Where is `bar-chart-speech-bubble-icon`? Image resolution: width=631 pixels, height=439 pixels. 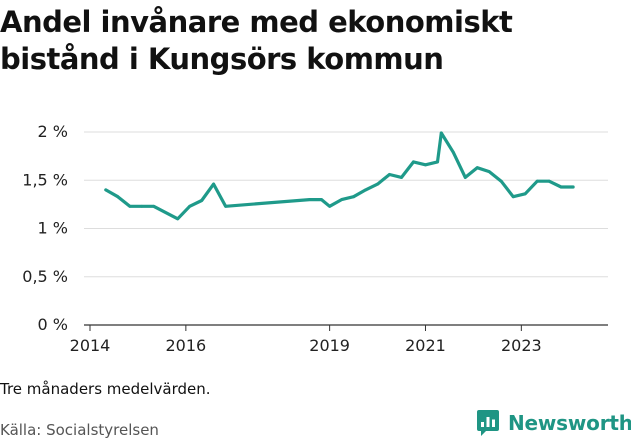 bar-chart-speech-bubble-icon is located at coordinates (488, 423).